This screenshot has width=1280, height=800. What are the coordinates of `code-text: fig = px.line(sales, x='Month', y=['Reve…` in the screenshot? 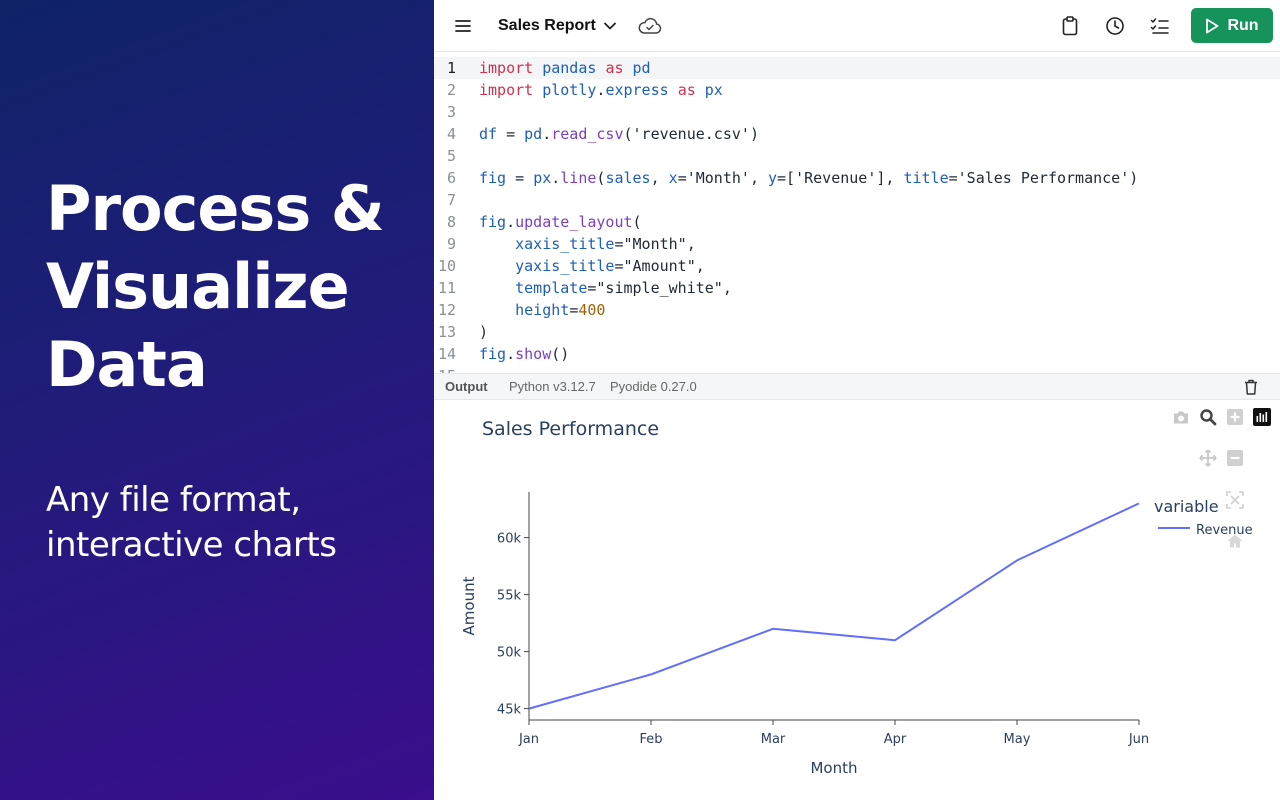 It's located at (809, 178).